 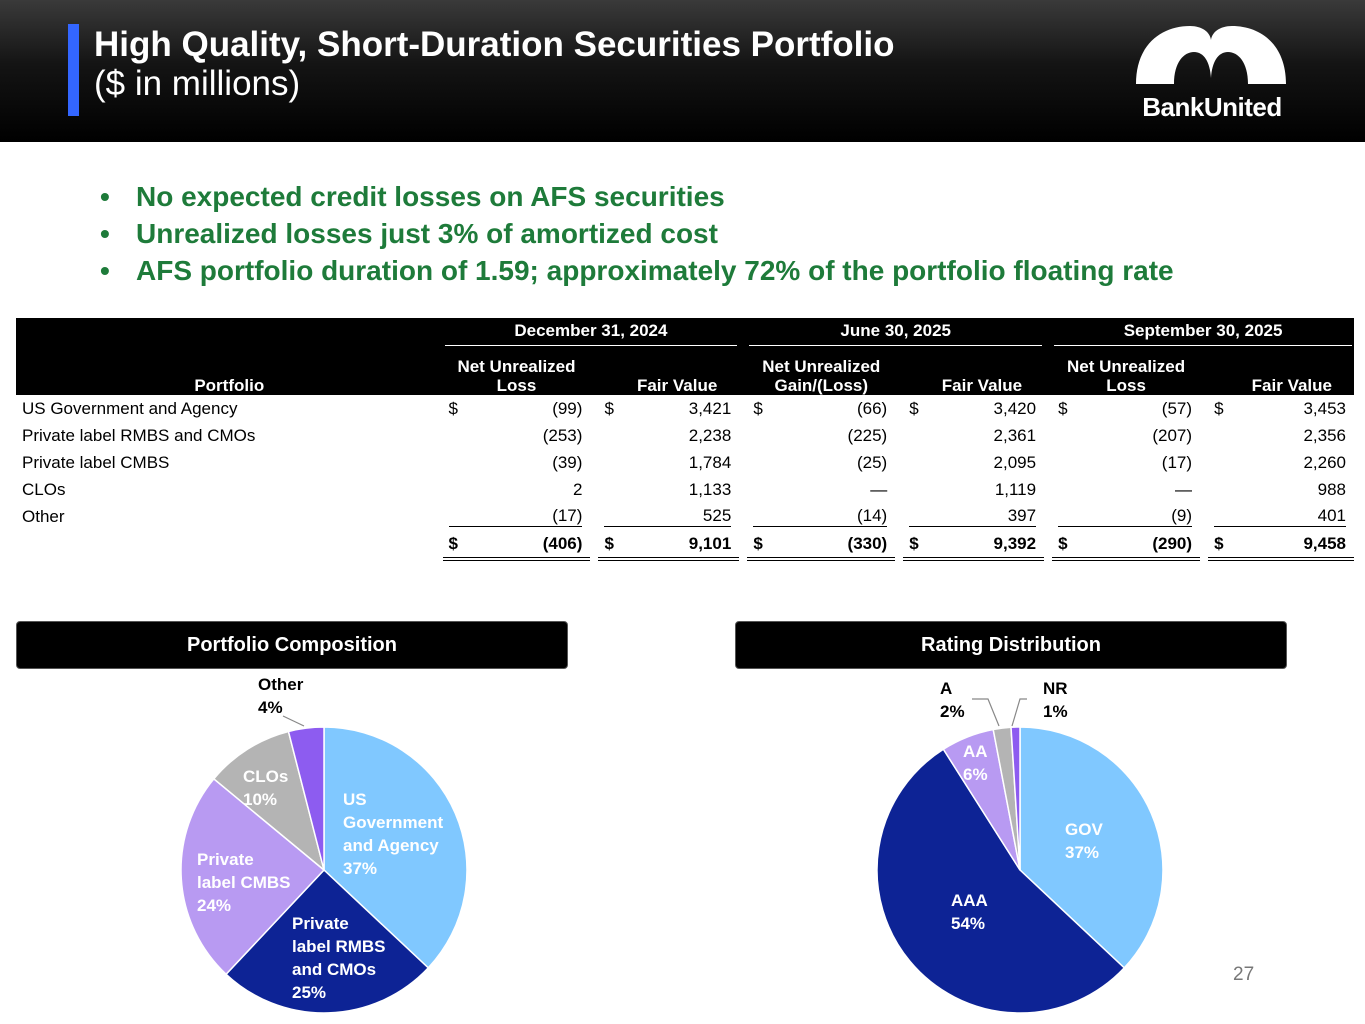 I want to click on slice-label-line: 37%, so click(x=360, y=868).